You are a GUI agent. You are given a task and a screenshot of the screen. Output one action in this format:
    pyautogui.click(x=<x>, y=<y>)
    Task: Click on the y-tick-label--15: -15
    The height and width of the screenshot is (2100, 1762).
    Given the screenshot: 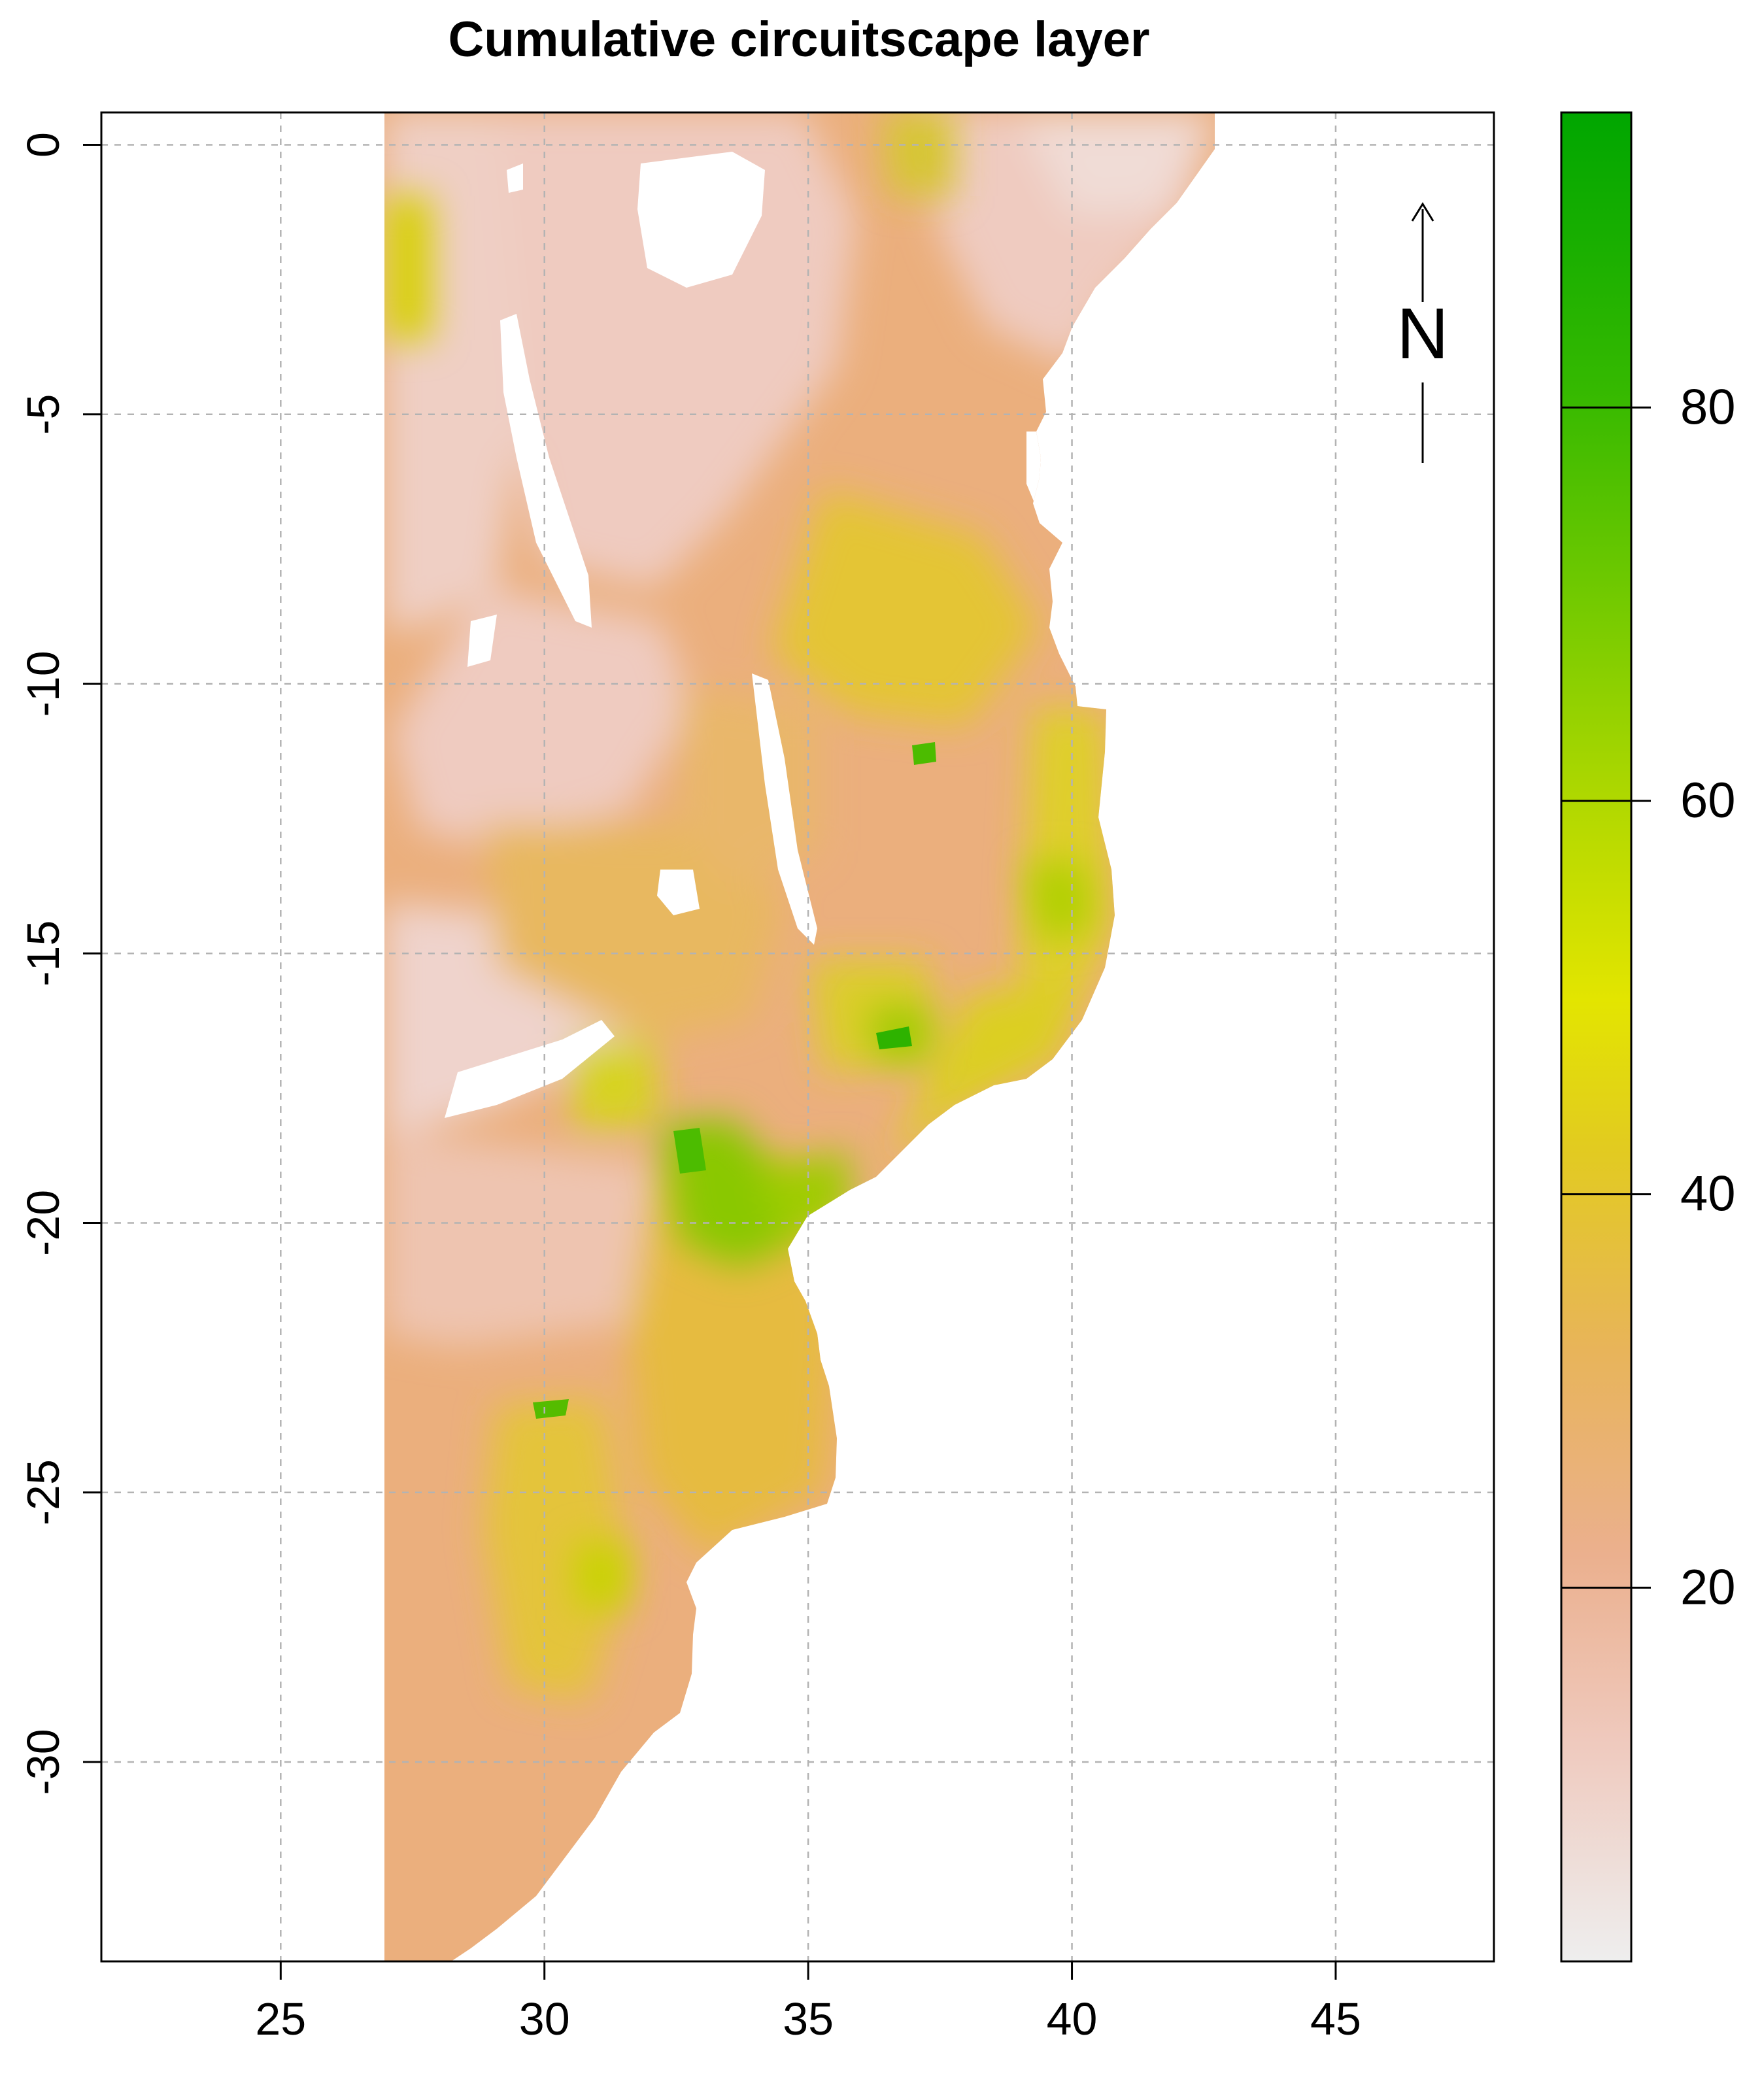 What is the action you would take?
    pyautogui.click(x=43, y=954)
    